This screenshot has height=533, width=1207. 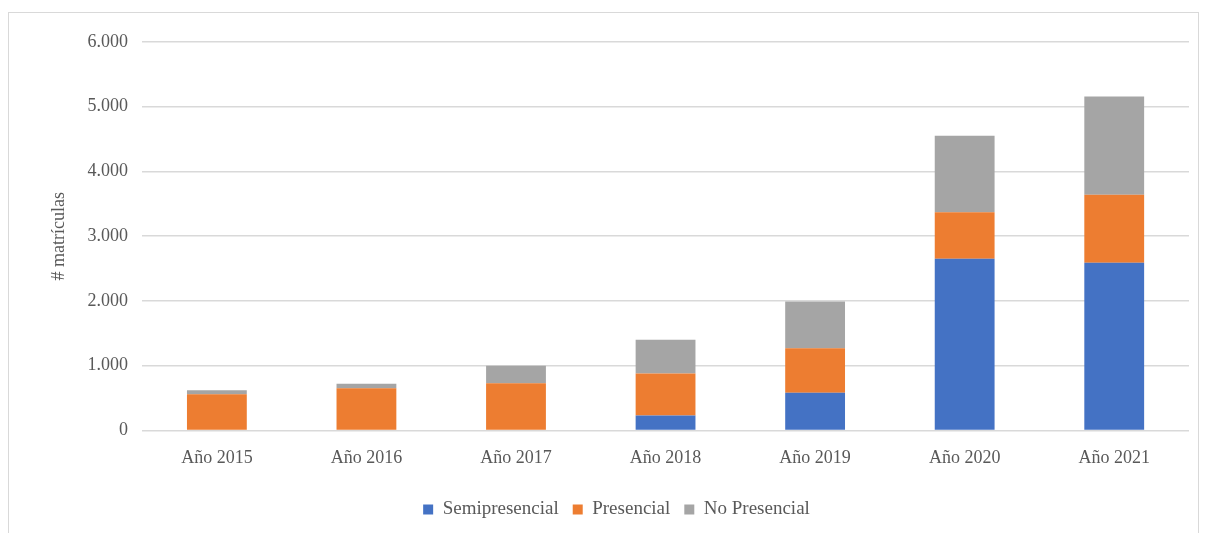 What do you see at coordinates (631, 508) in the screenshot?
I see `legend-label: Presencial` at bounding box center [631, 508].